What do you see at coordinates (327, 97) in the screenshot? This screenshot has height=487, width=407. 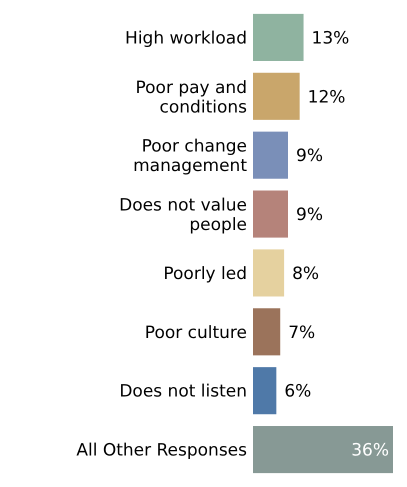 I see `data-label: 12%` at bounding box center [327, 97].